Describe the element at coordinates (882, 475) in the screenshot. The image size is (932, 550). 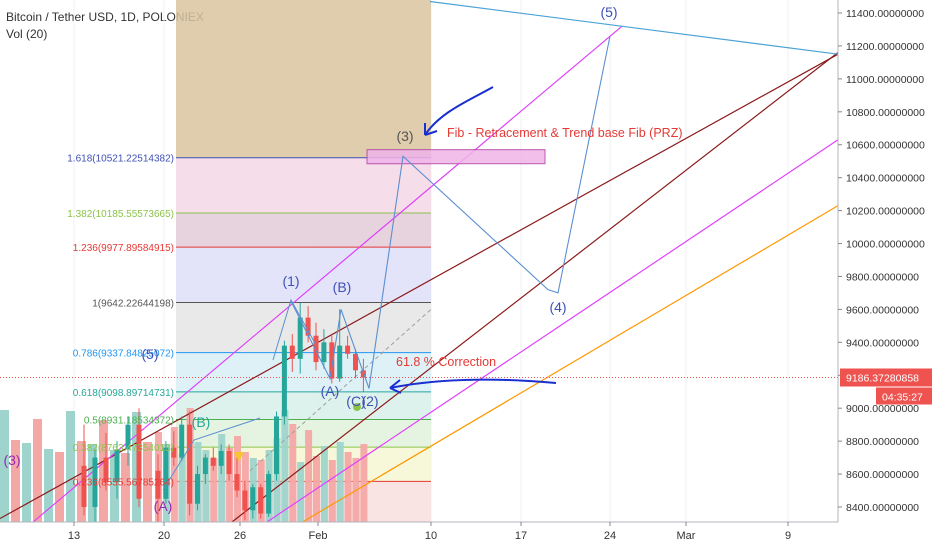
I see `price-tick-label: 8600.00000000` at that location.